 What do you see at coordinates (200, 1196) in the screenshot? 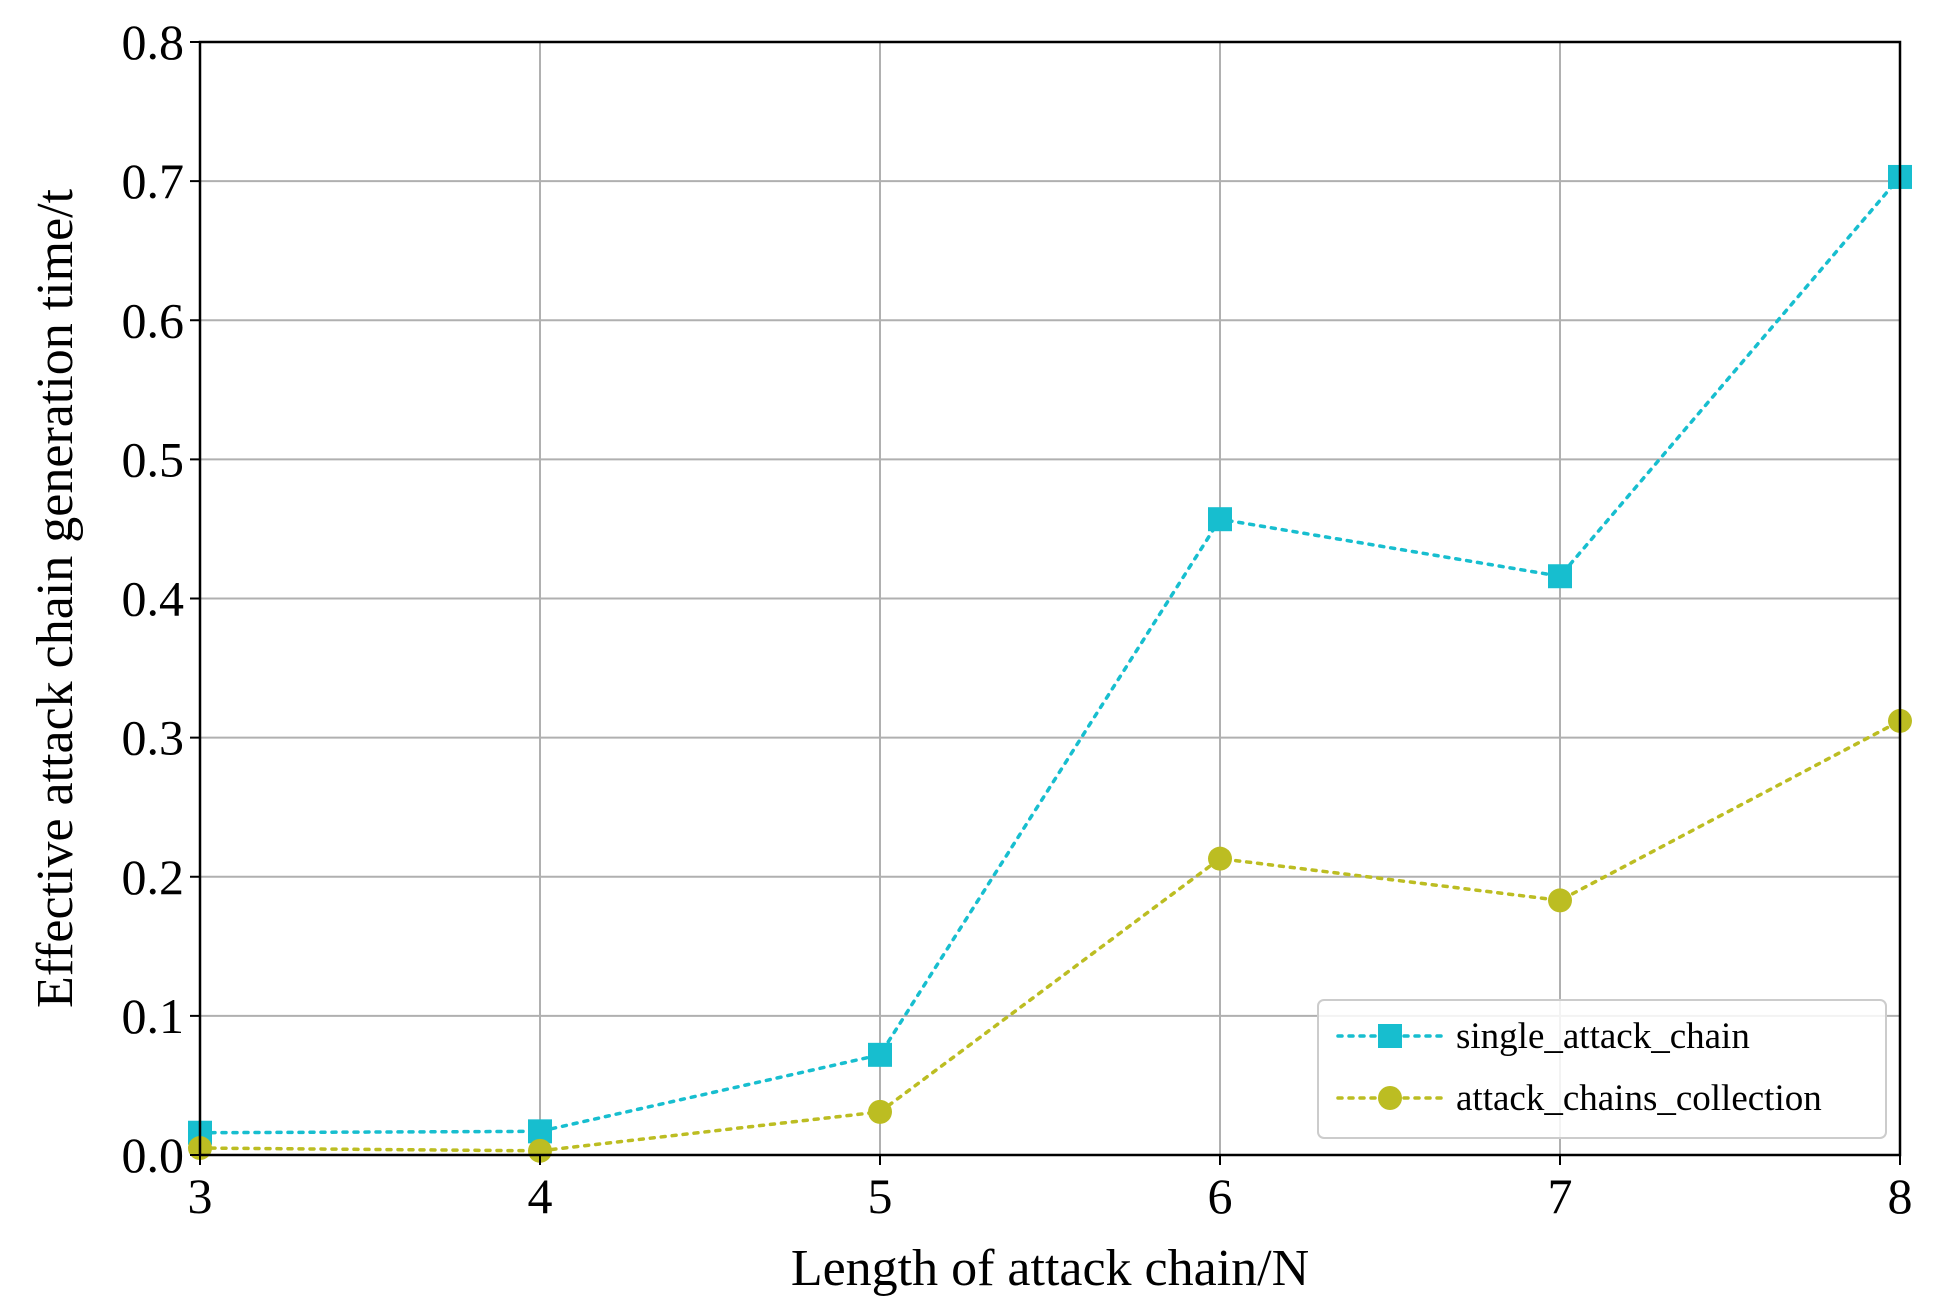
I see `x-tick-label: 3` at bounding box center [200, 1196].